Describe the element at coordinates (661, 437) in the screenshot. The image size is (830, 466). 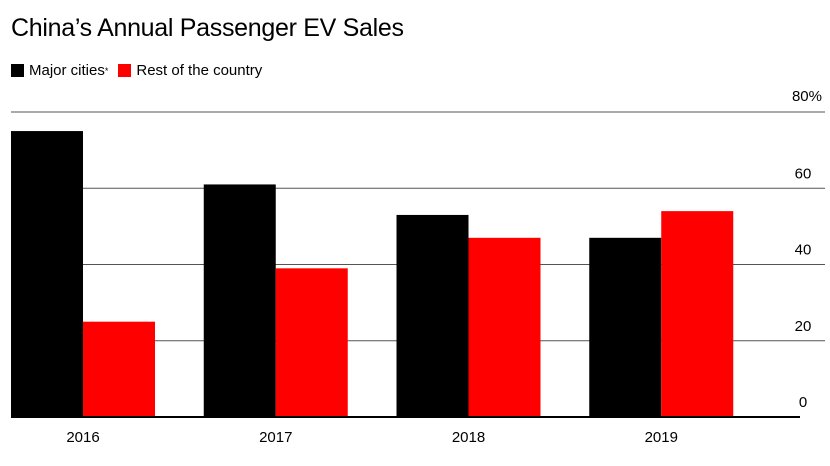
I see `x-tick-label-2019: 2019` at that location.